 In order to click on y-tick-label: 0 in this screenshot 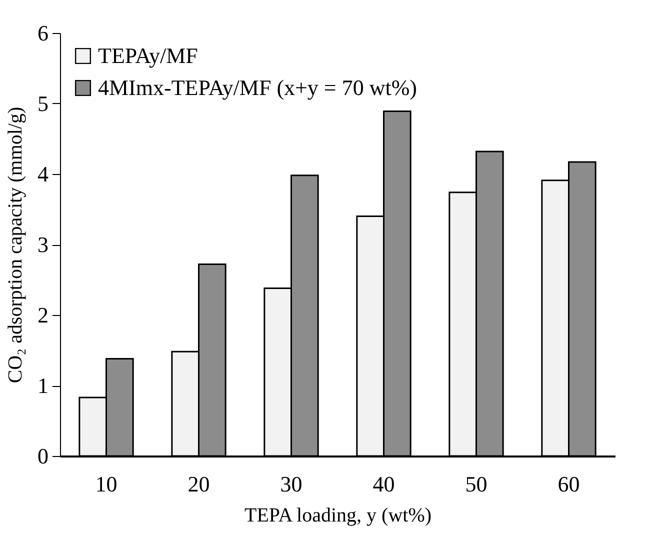, I will do `click(43, 456)`.